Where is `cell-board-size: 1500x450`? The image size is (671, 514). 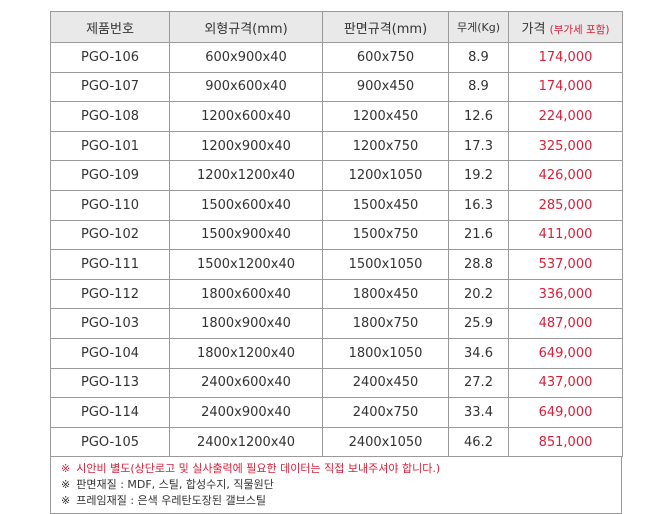
cell-board-size: 1500x450 is located at coordinates (385, 205).